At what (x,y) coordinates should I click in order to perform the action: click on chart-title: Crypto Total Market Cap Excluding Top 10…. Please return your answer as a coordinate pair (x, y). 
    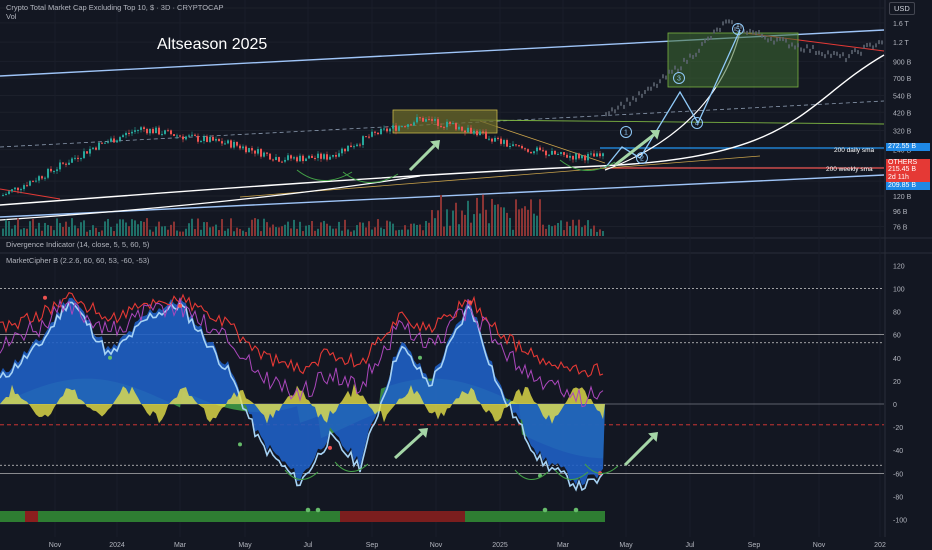
    Looking at the image, I should click on (115, 7).